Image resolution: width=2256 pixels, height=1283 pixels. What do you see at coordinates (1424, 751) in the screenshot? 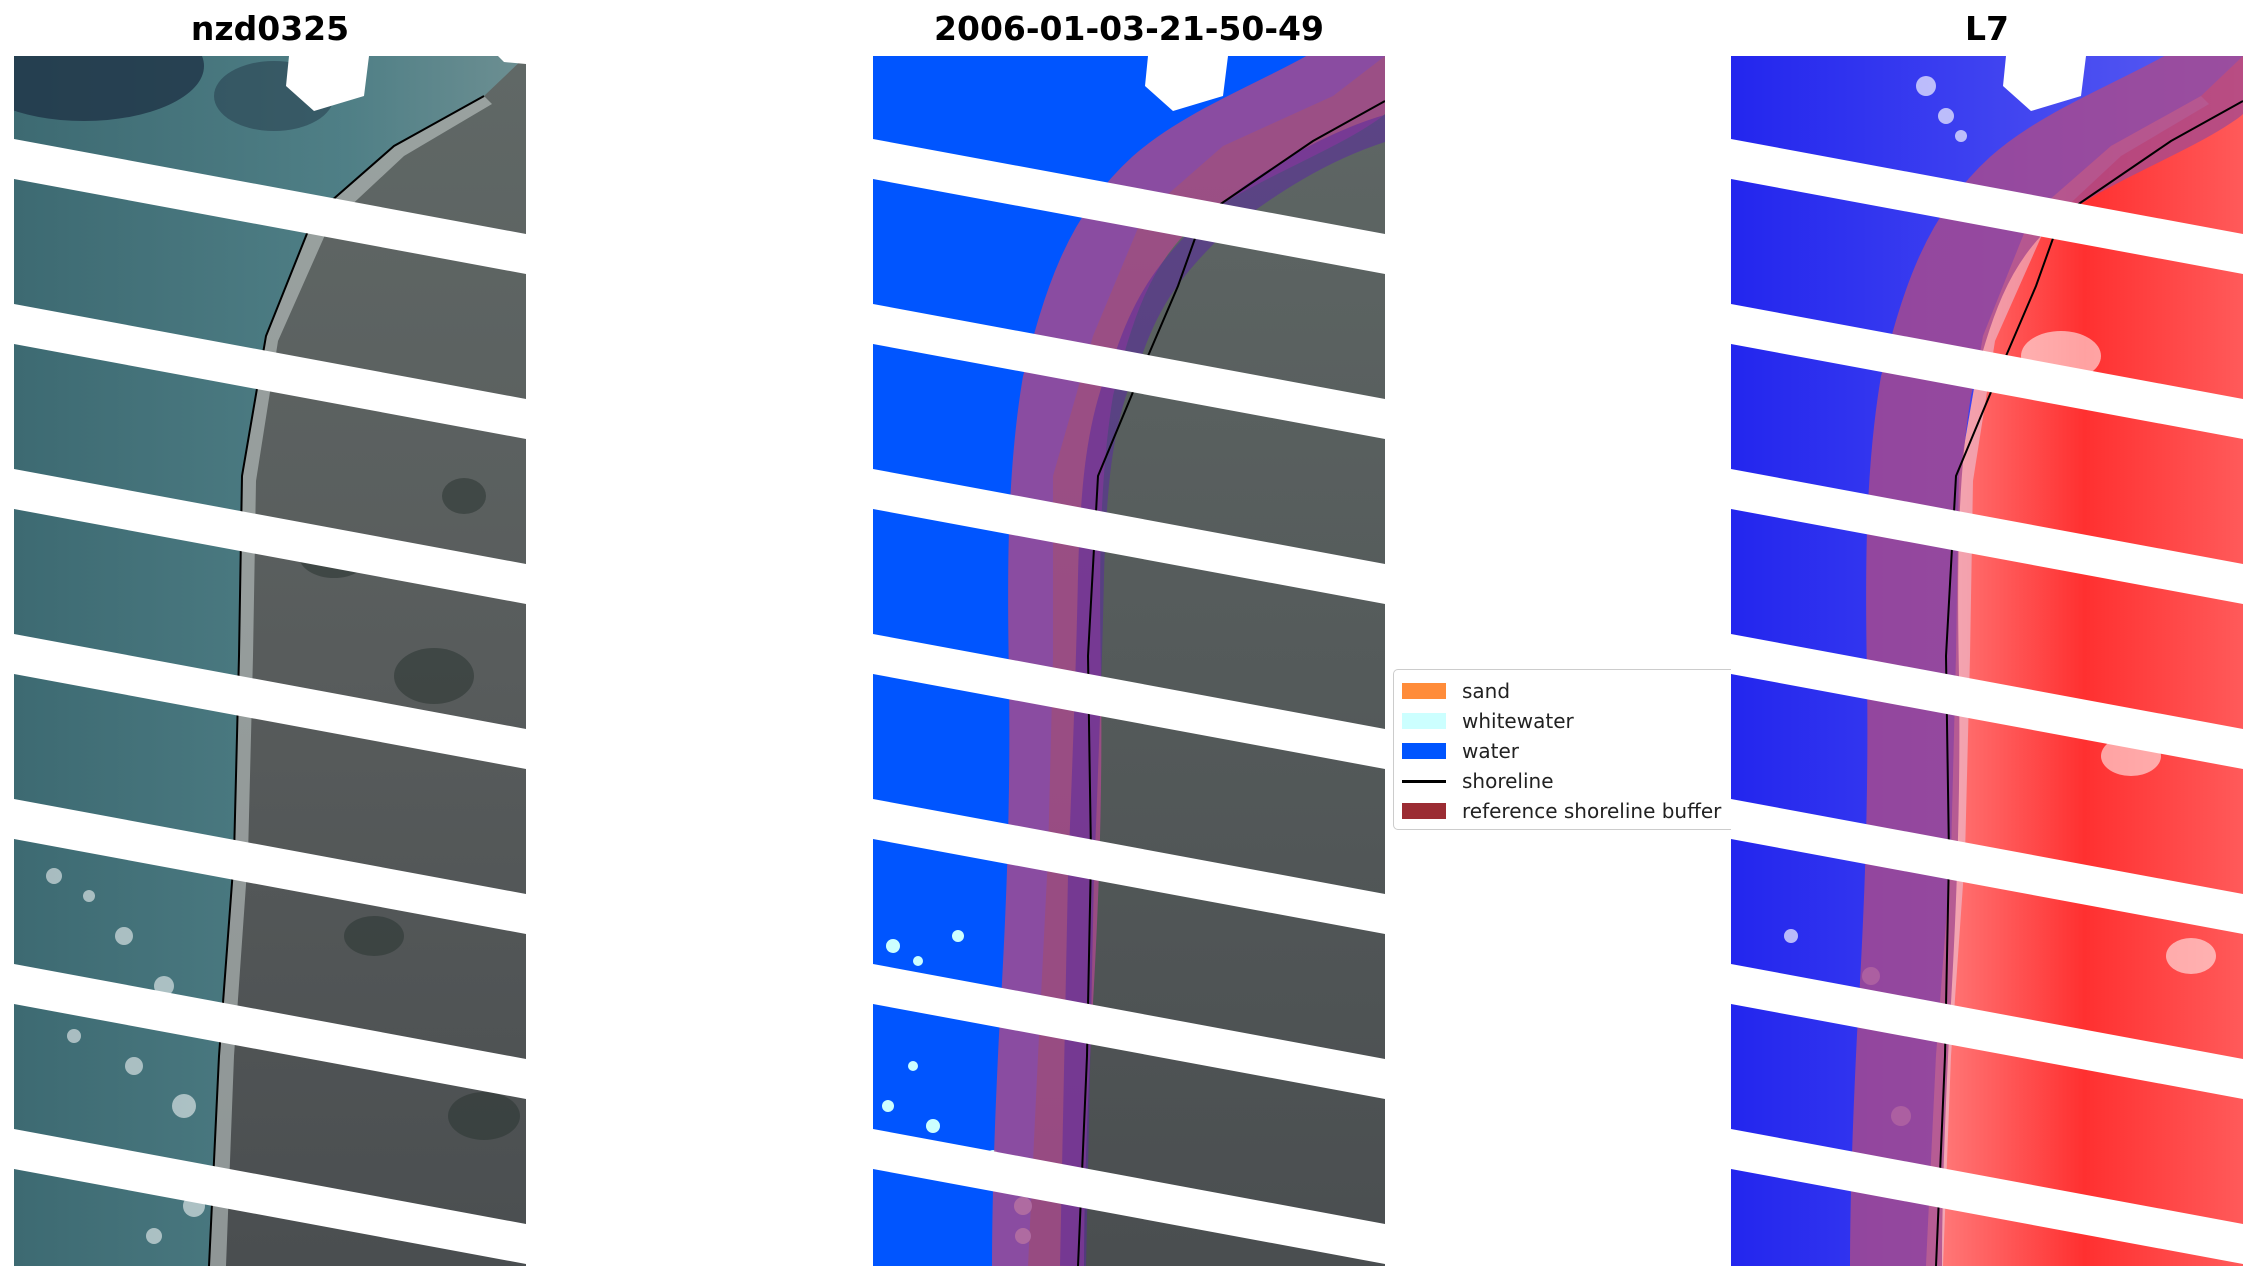
I see `water-swatch` at bounding box center [1424, 751].